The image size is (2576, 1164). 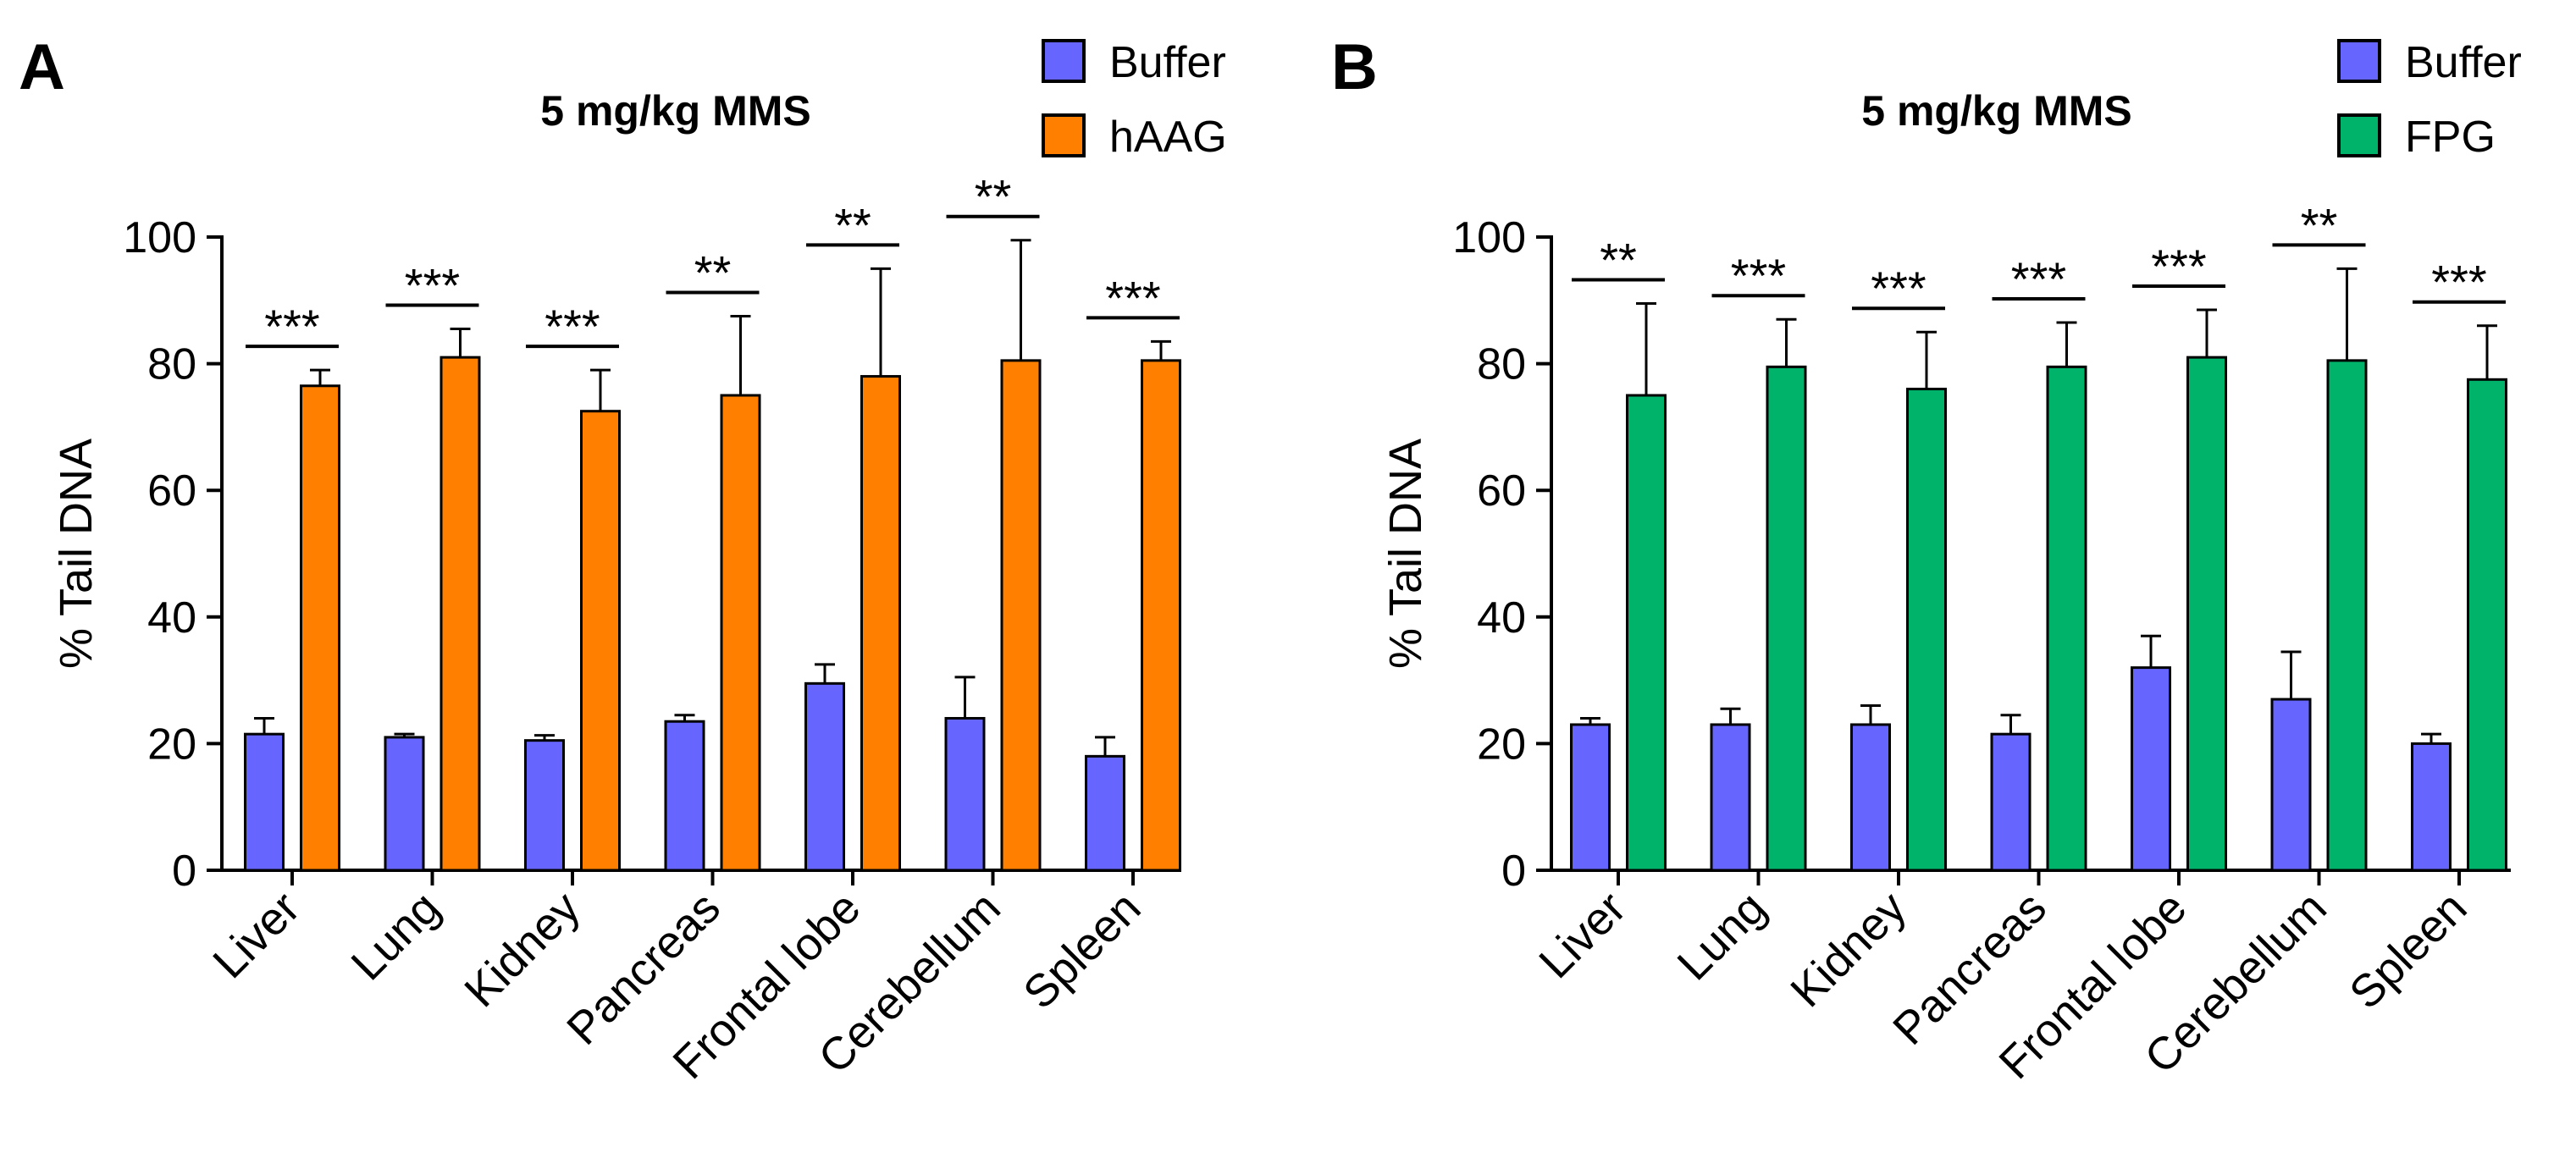 I want to click on legend-label-2: FPG, so click(x=2450, y=137).